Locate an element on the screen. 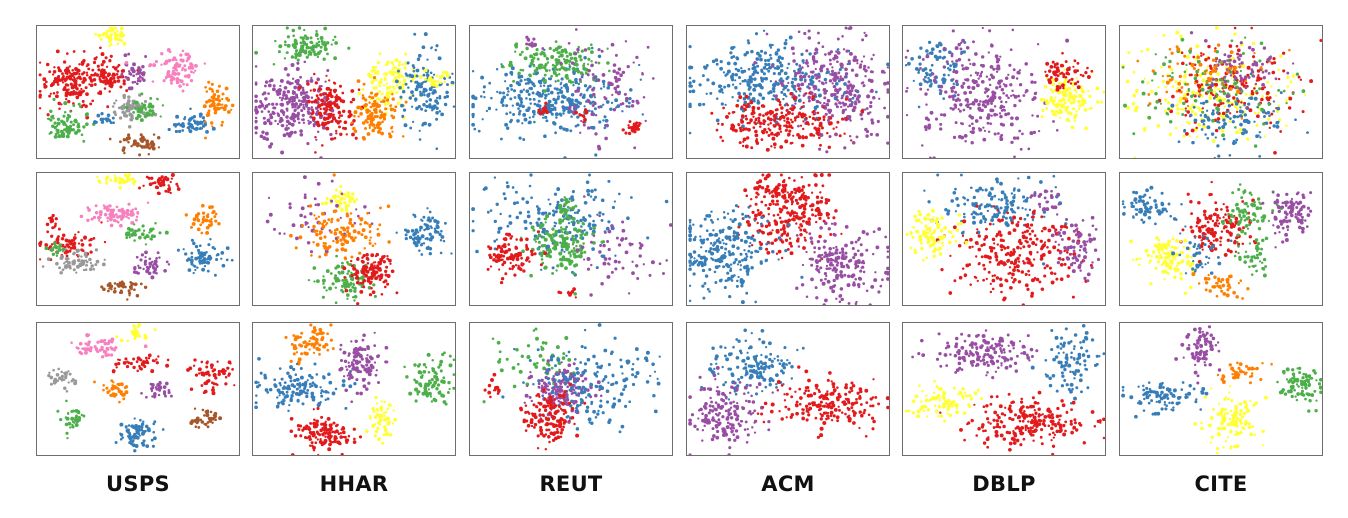 This screenshot has width=1348, height=518. cluster-yellow is located at coordinates (1072, 99).